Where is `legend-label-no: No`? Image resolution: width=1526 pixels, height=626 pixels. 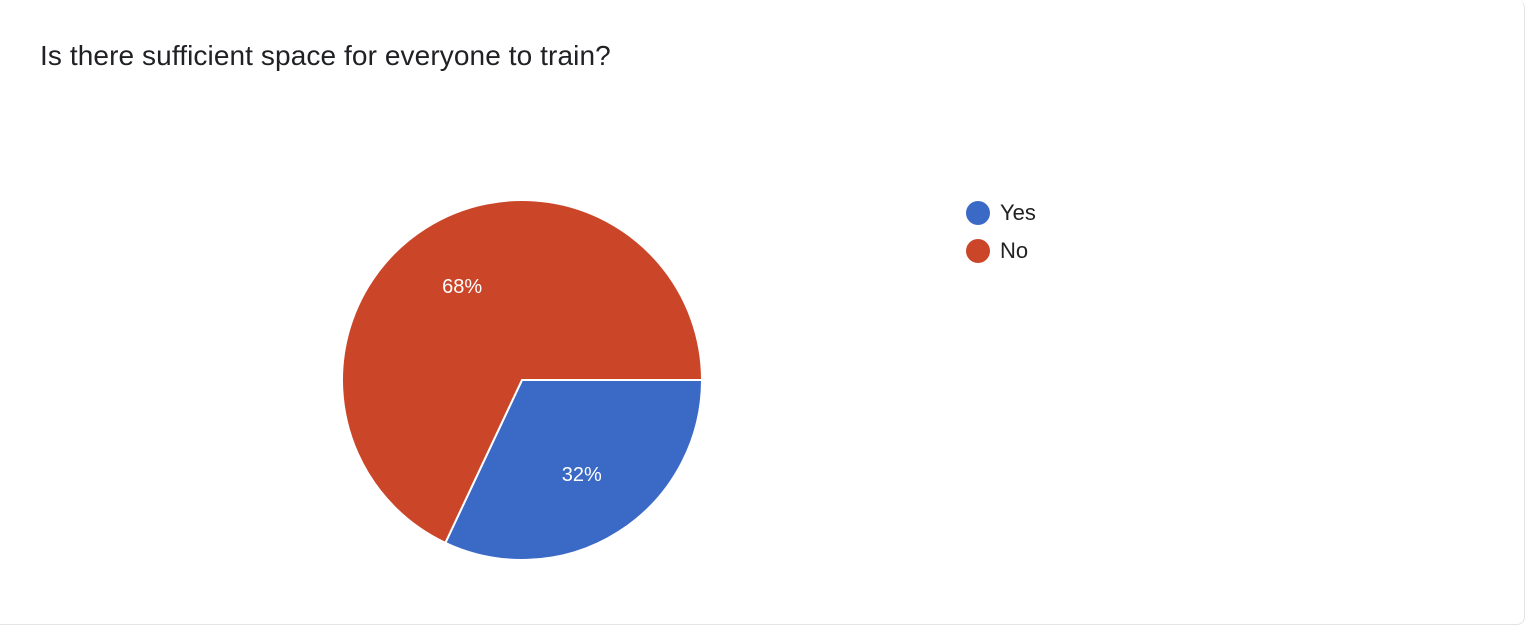 legend-label-no: No is located at coordinates (1014, 250).